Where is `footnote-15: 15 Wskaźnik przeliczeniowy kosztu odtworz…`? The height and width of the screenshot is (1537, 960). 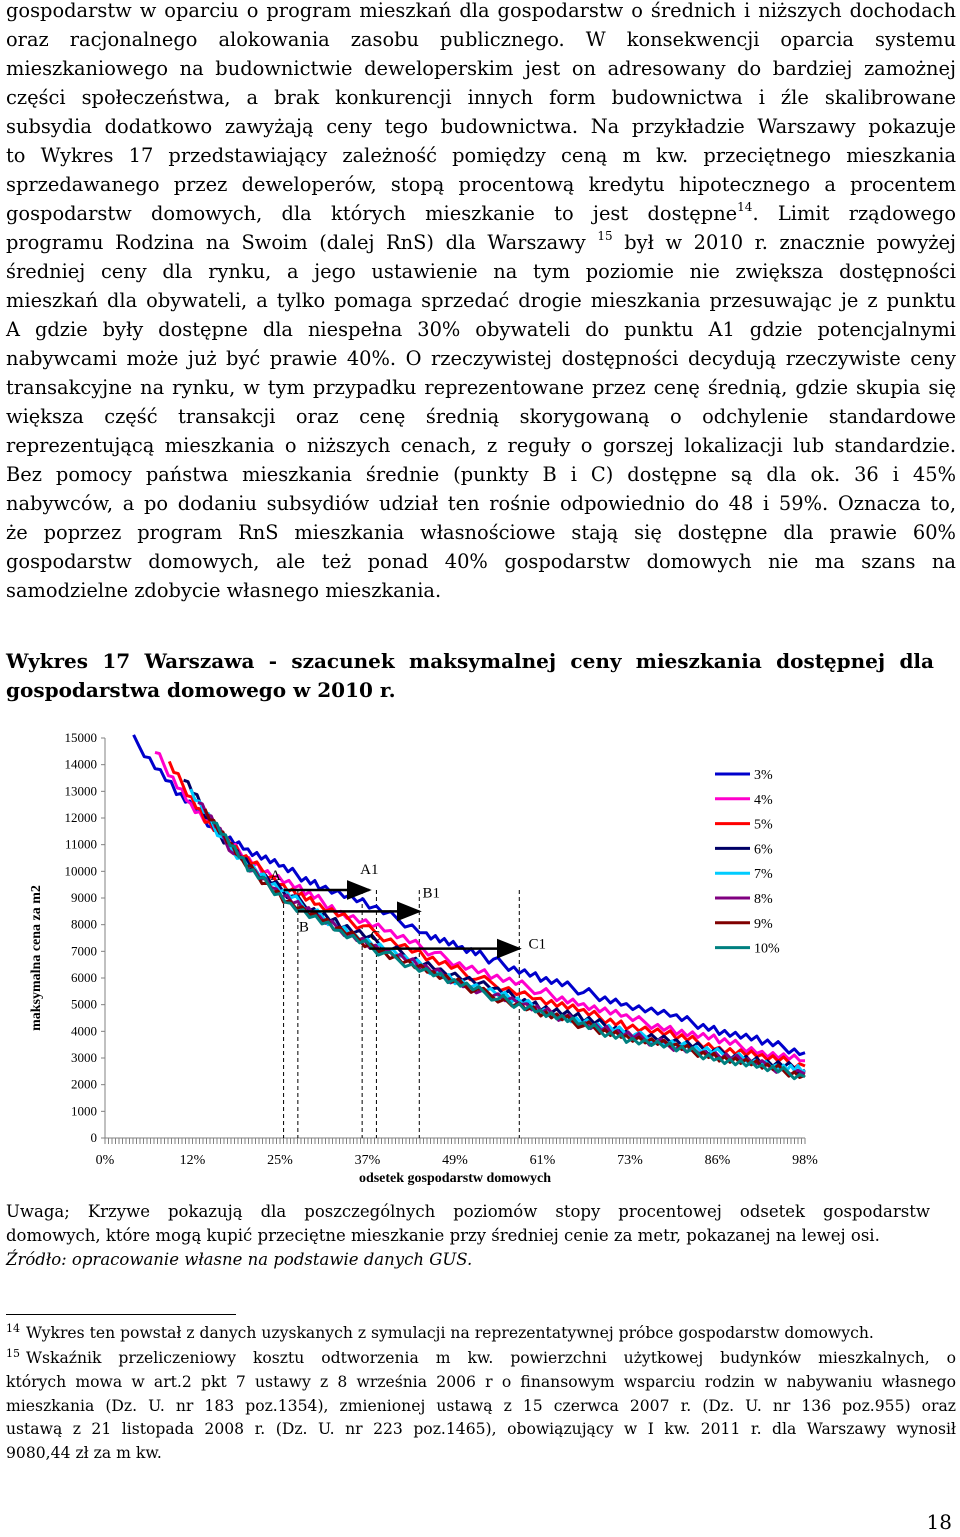 footnote-15: 15 Wskaźnik przeliczeniowy kosztu odtworz… is located at coordinates (481, 1359).